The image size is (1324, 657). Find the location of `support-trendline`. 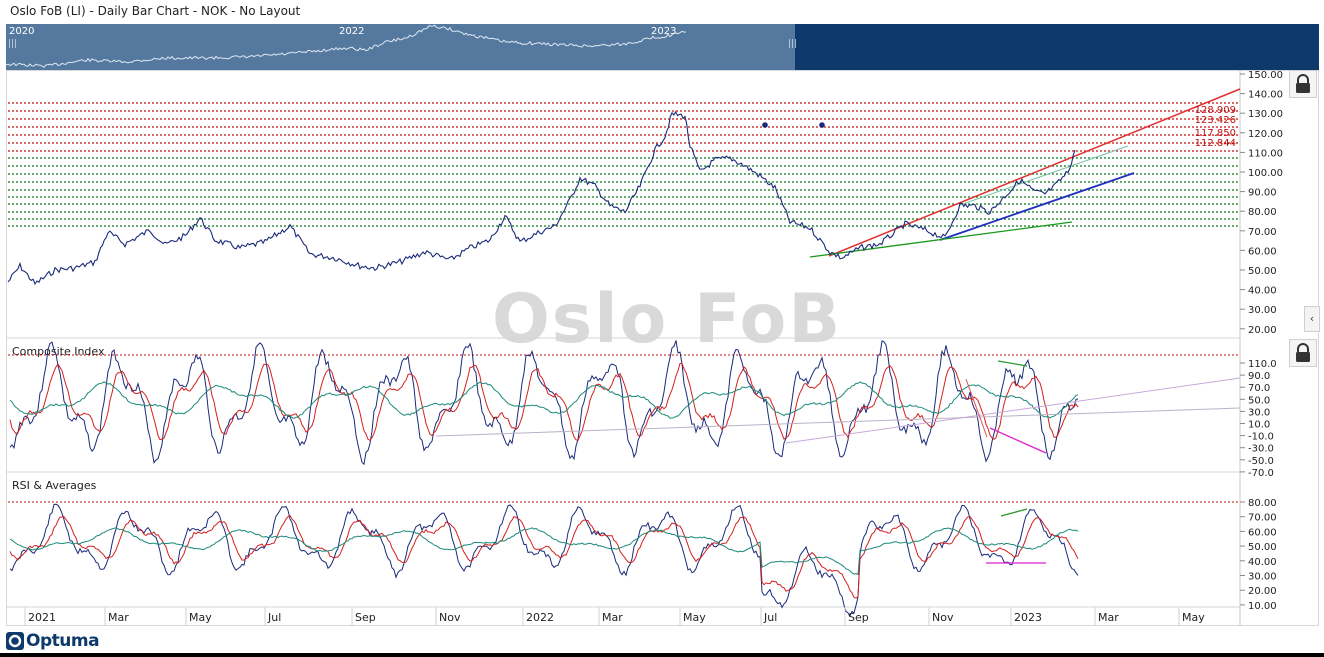

support-trendline is located at coordinates (1037, 206).